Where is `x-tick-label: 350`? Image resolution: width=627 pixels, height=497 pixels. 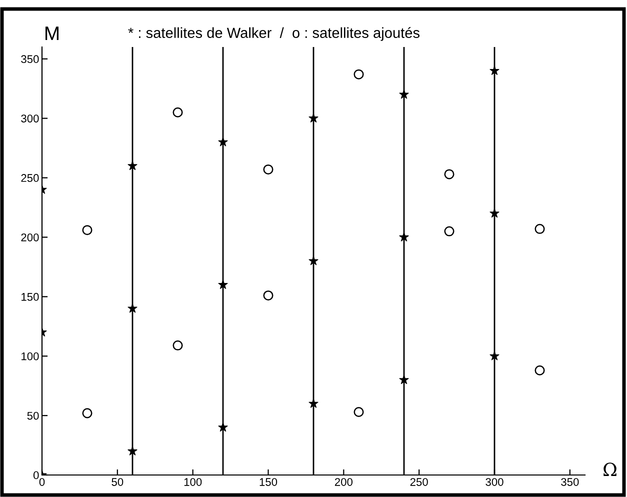 x-tick-label: 350 is located at coordinates (570, 482).